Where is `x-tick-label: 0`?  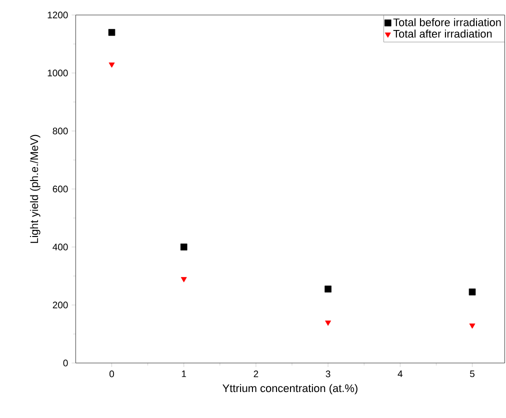 x-tick-label: 0 is located at coordinates (111, 374).